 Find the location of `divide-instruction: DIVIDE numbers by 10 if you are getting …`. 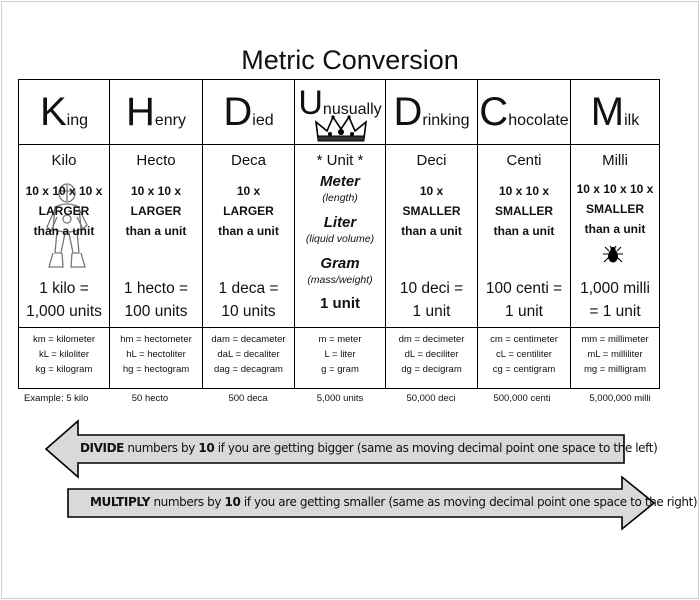

divide-instruction: DIVIDE numbers by 10 if you are getting … is located at coordinates (369, 448).